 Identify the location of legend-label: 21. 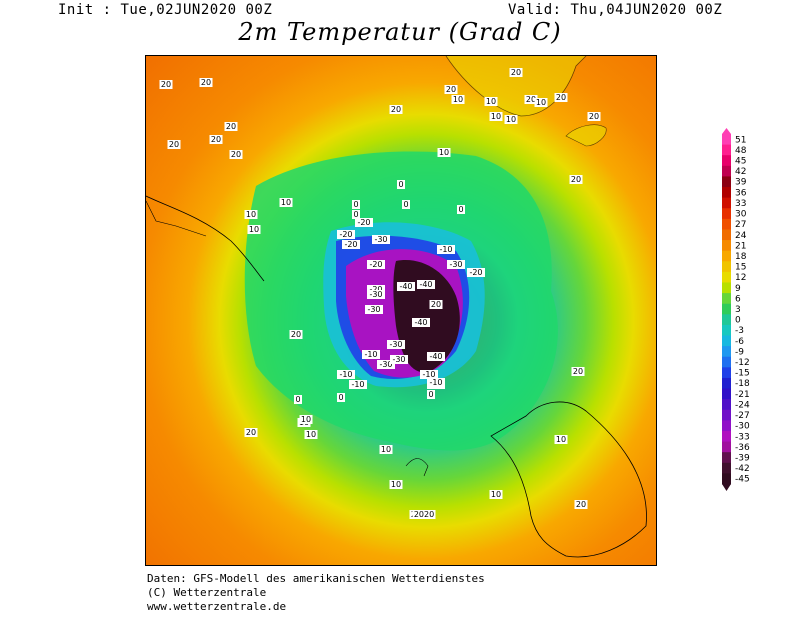
(740, 246).